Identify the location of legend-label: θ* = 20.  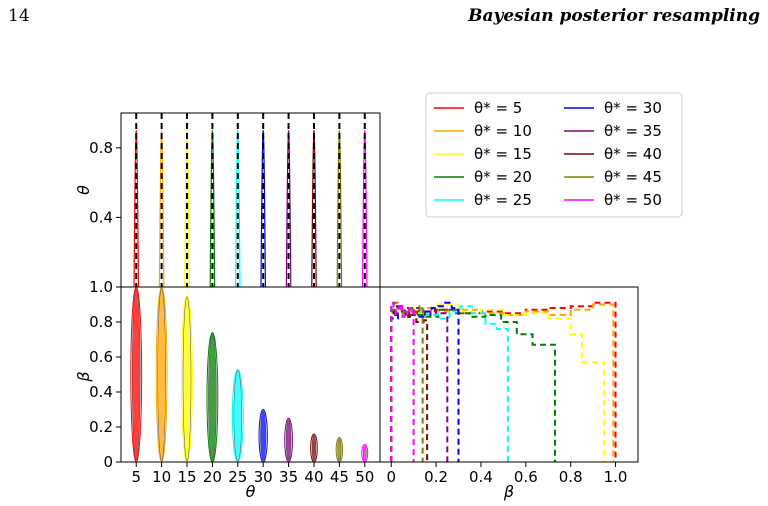
(503, 177).